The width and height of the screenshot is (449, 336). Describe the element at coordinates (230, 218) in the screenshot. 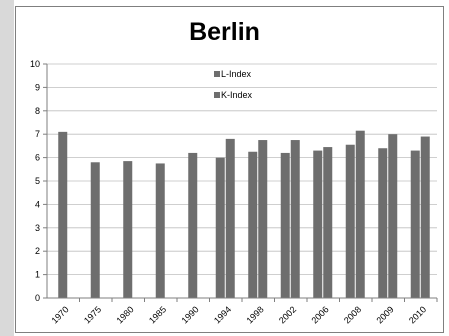

I see `bar-k-index-1994` at that location.